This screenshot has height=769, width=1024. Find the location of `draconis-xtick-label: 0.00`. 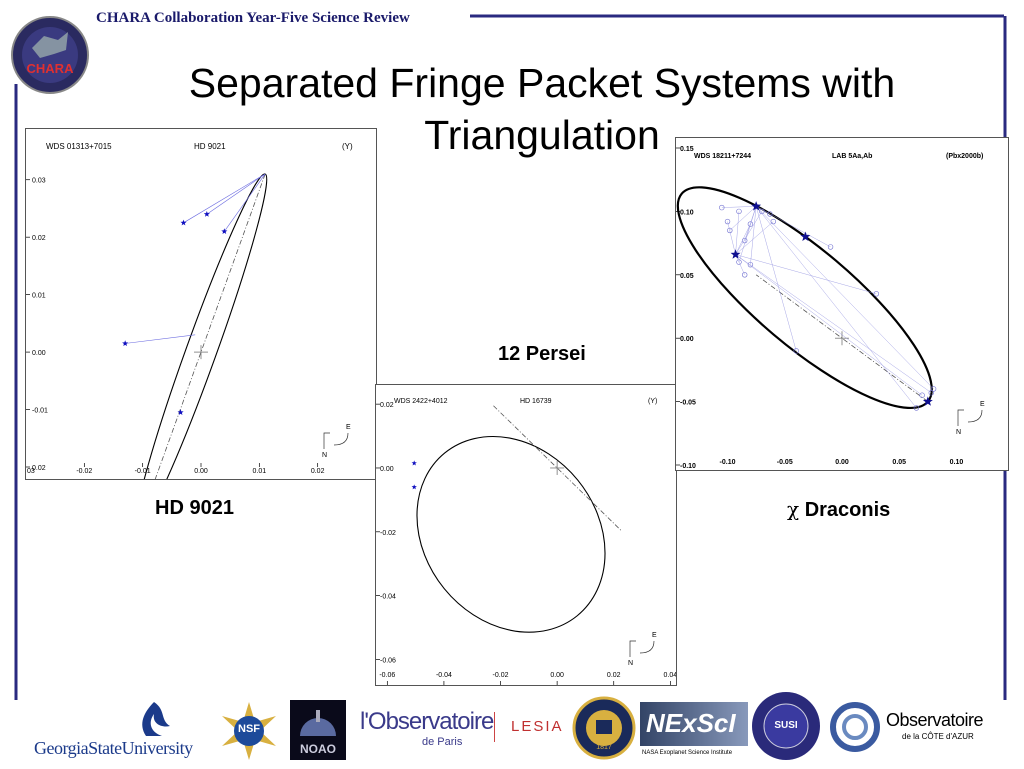

draconis-xtick-label: 0.00 is located at coordinates (842, 462).